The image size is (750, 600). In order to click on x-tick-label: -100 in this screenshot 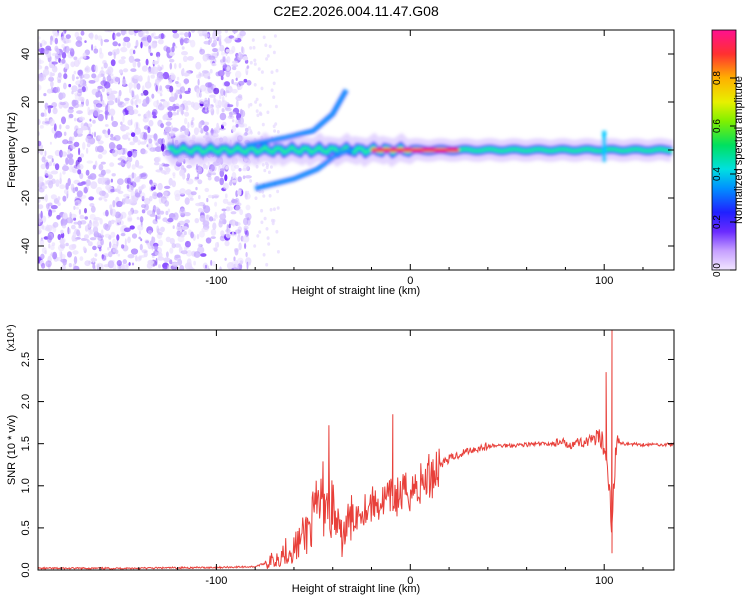, I will do `click(216, 581)`.